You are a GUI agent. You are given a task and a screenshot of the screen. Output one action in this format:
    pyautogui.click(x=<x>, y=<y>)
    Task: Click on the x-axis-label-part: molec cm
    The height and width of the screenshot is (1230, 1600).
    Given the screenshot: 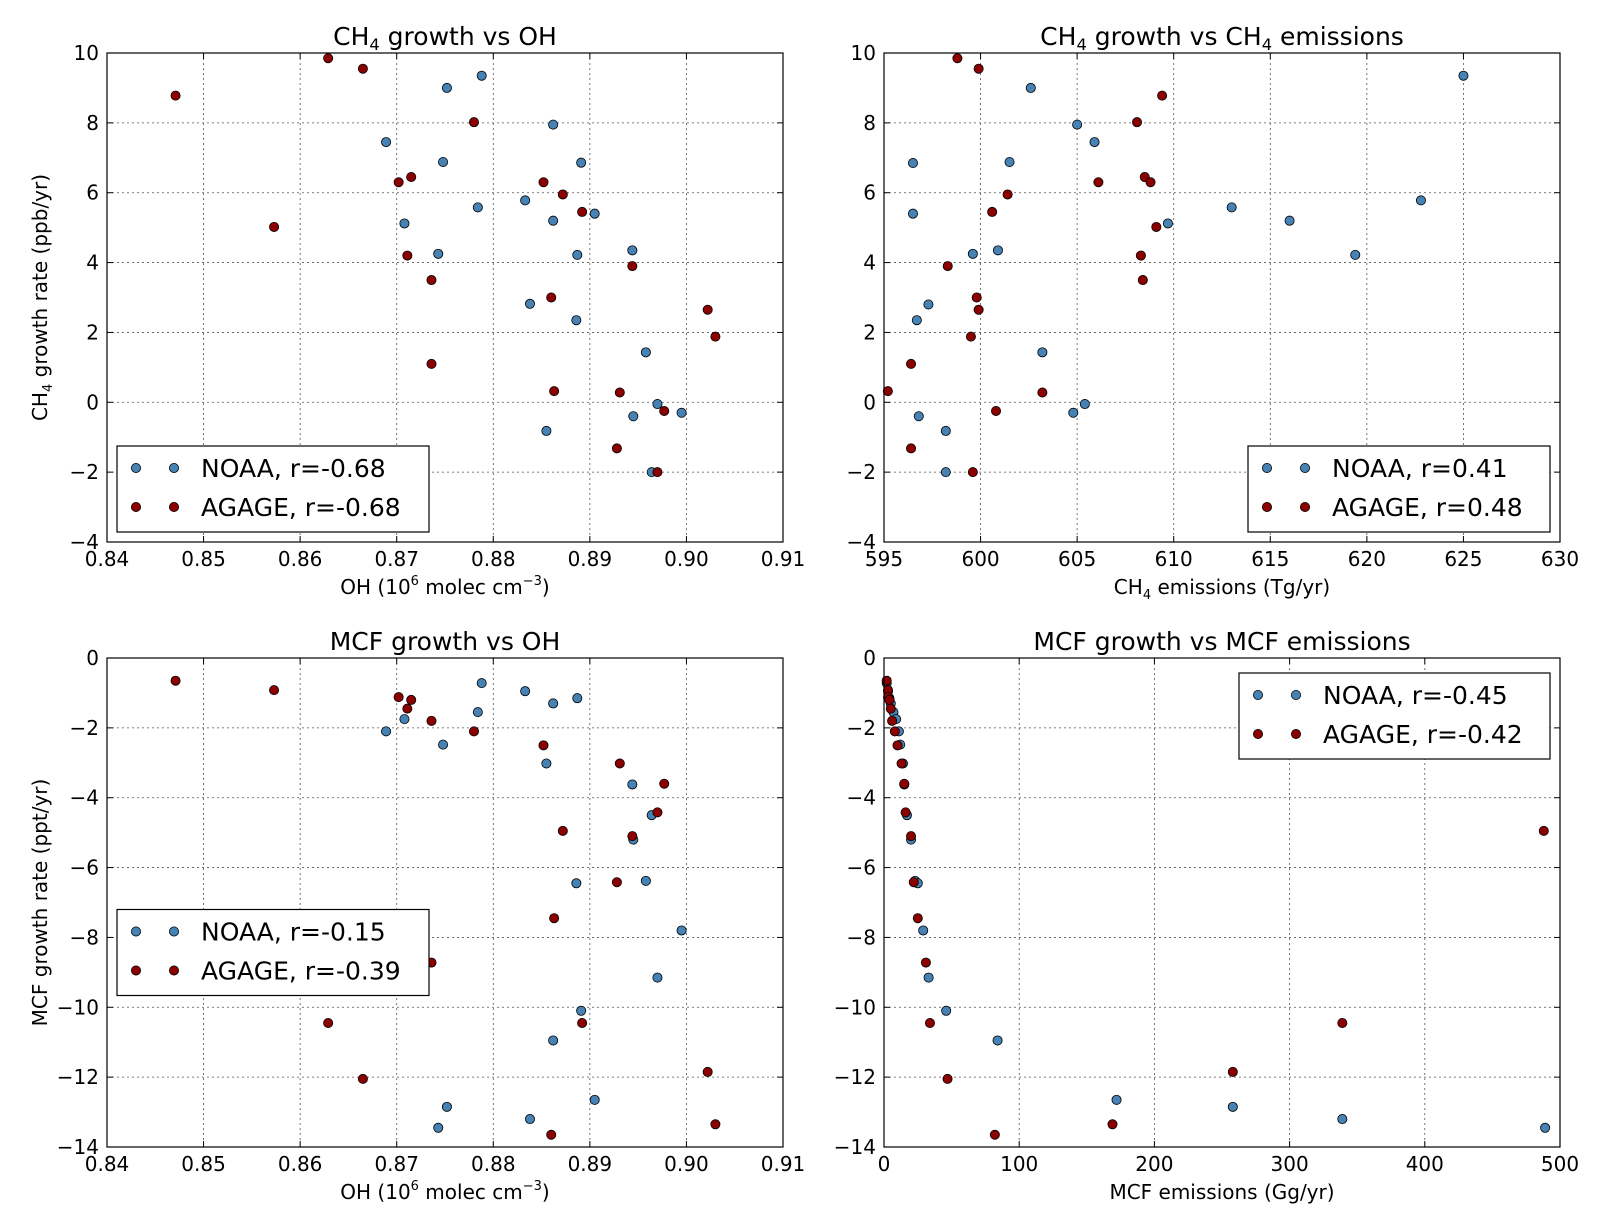 What is the action you would take?
    pyautogui.click(x=471, y=587)
    